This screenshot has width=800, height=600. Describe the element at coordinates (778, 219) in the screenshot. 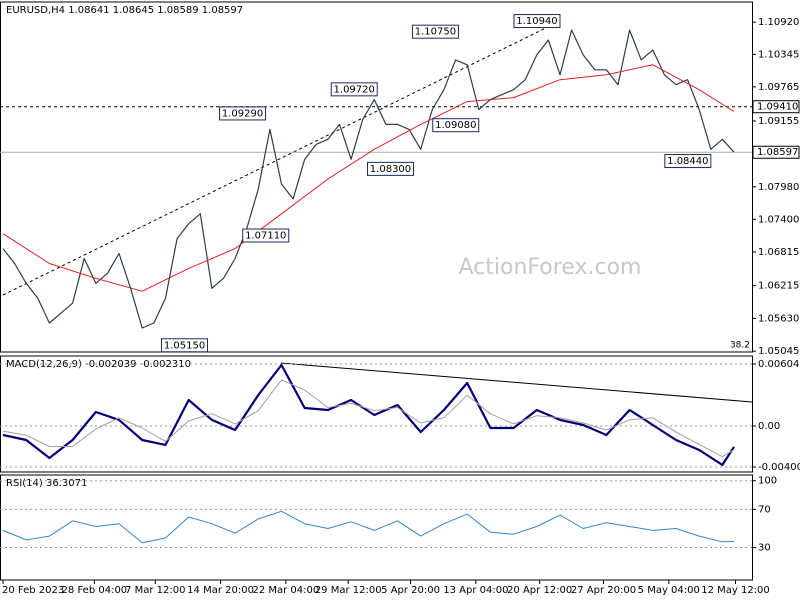

I see `y-tick-label: 1.07400` at that location.